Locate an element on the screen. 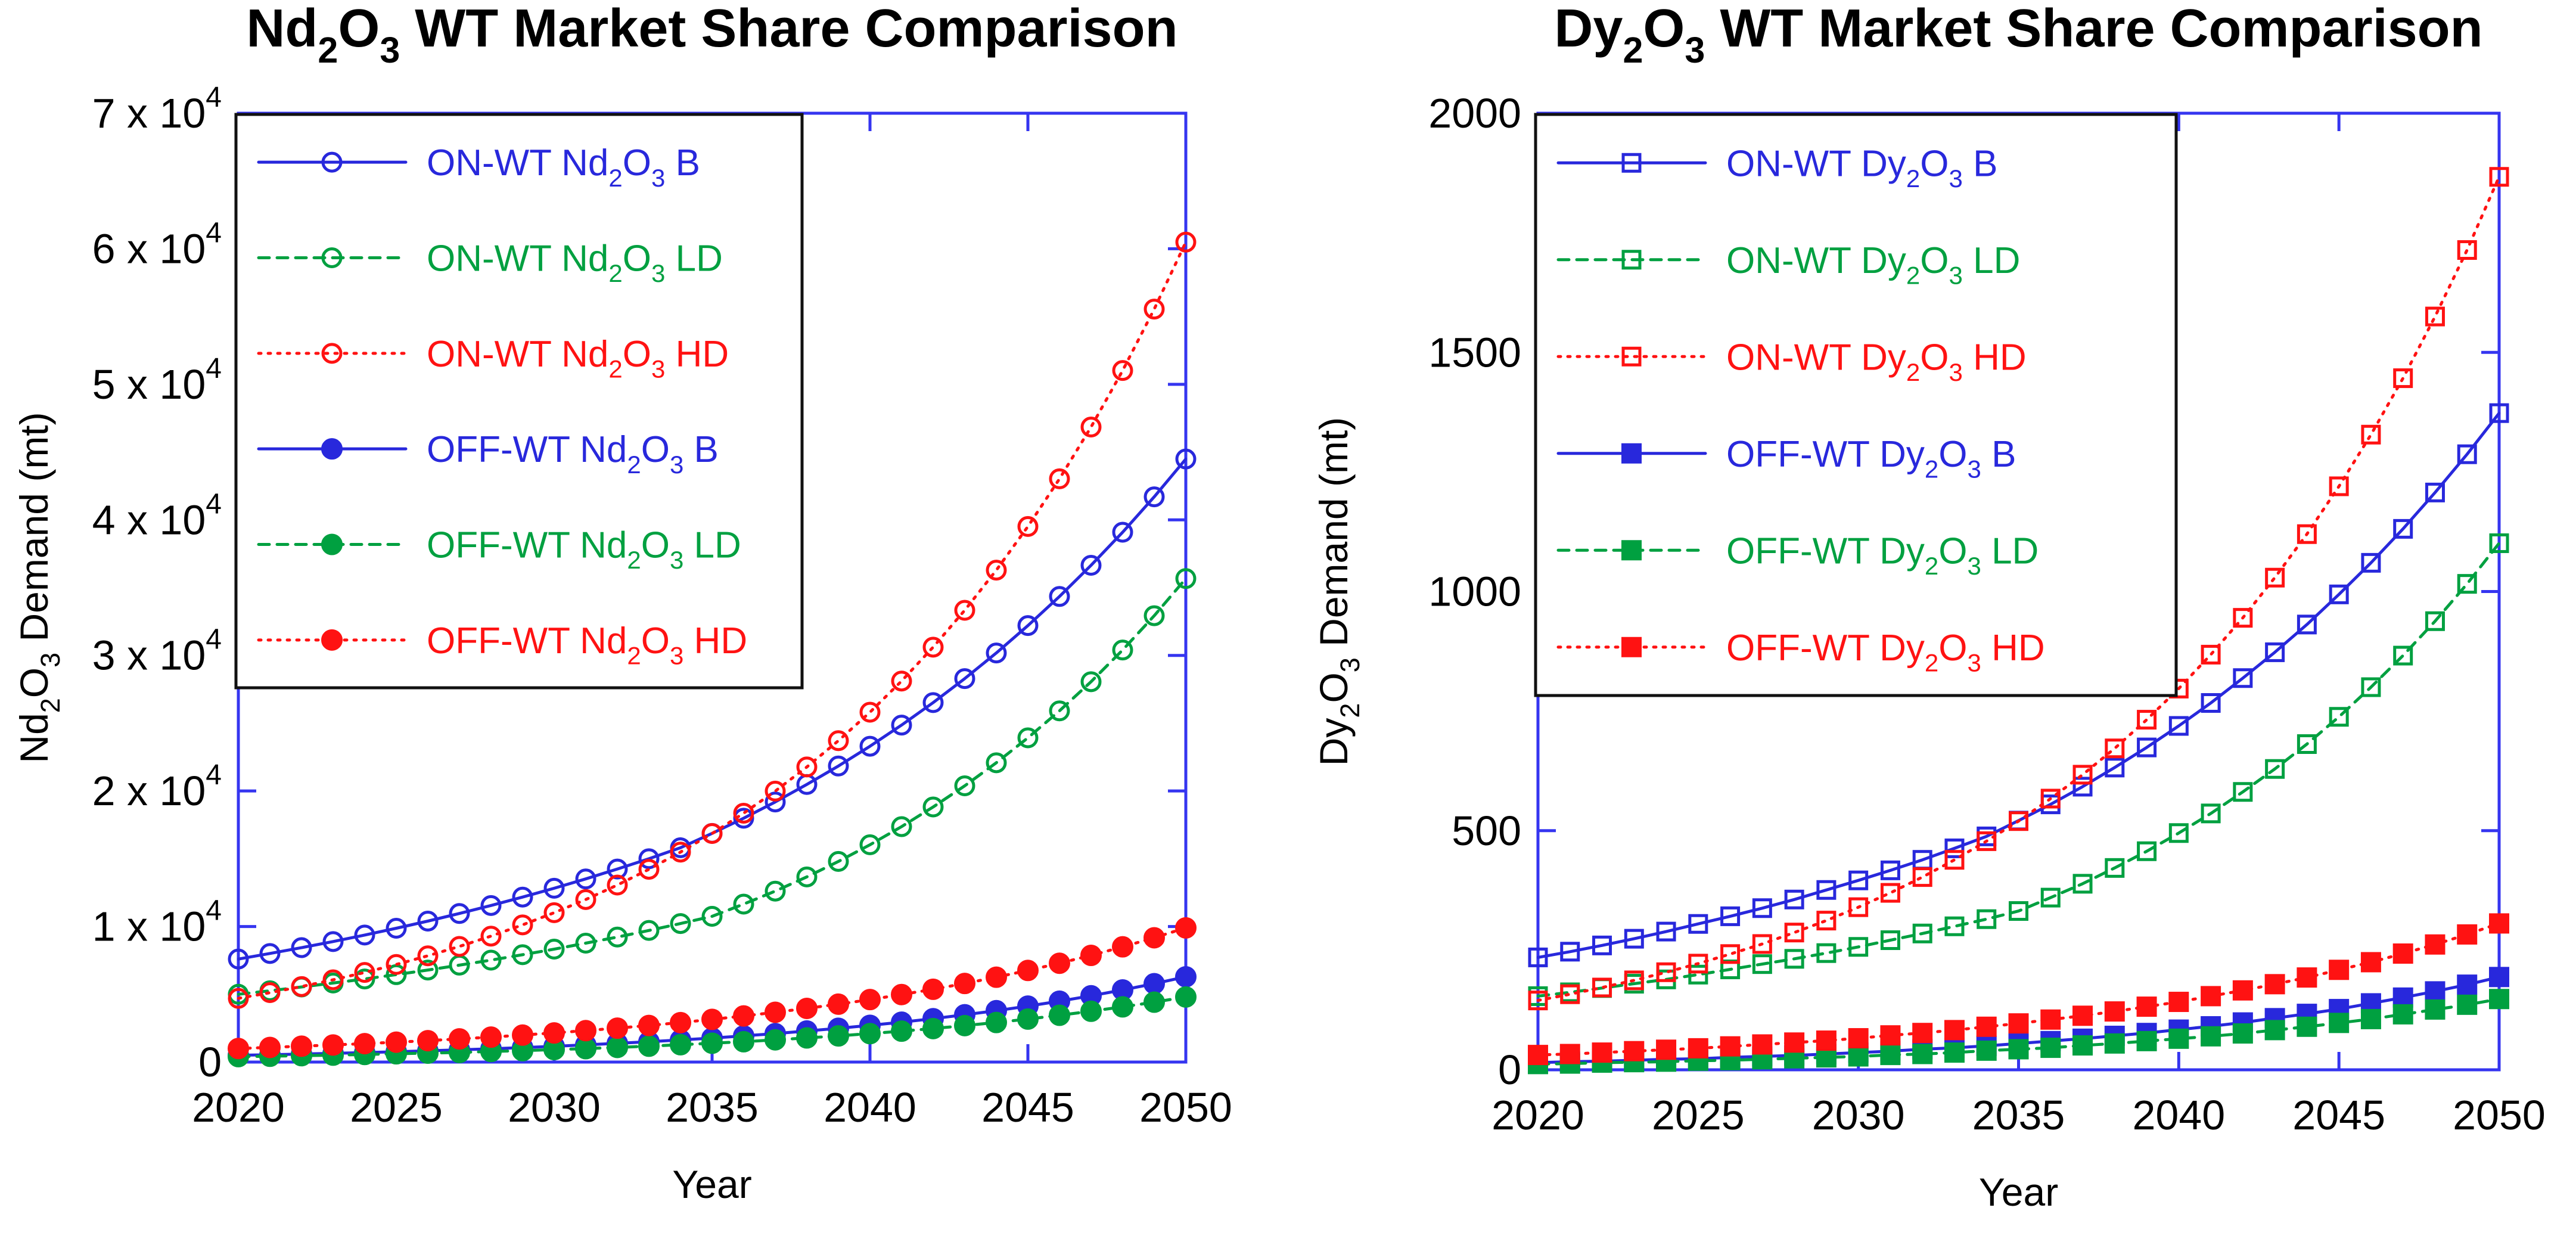  x-tick-label: 2050 is located at coordinates (2499, 1115).